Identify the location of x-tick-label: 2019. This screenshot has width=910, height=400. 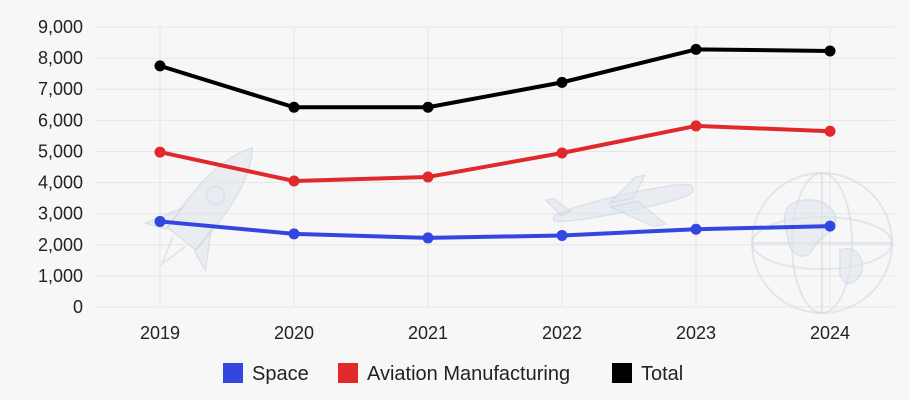
(160, 333).